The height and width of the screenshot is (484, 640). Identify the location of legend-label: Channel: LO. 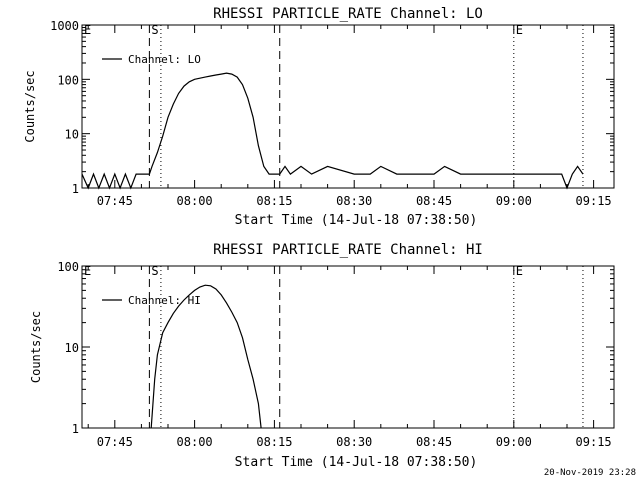
(164, 59).